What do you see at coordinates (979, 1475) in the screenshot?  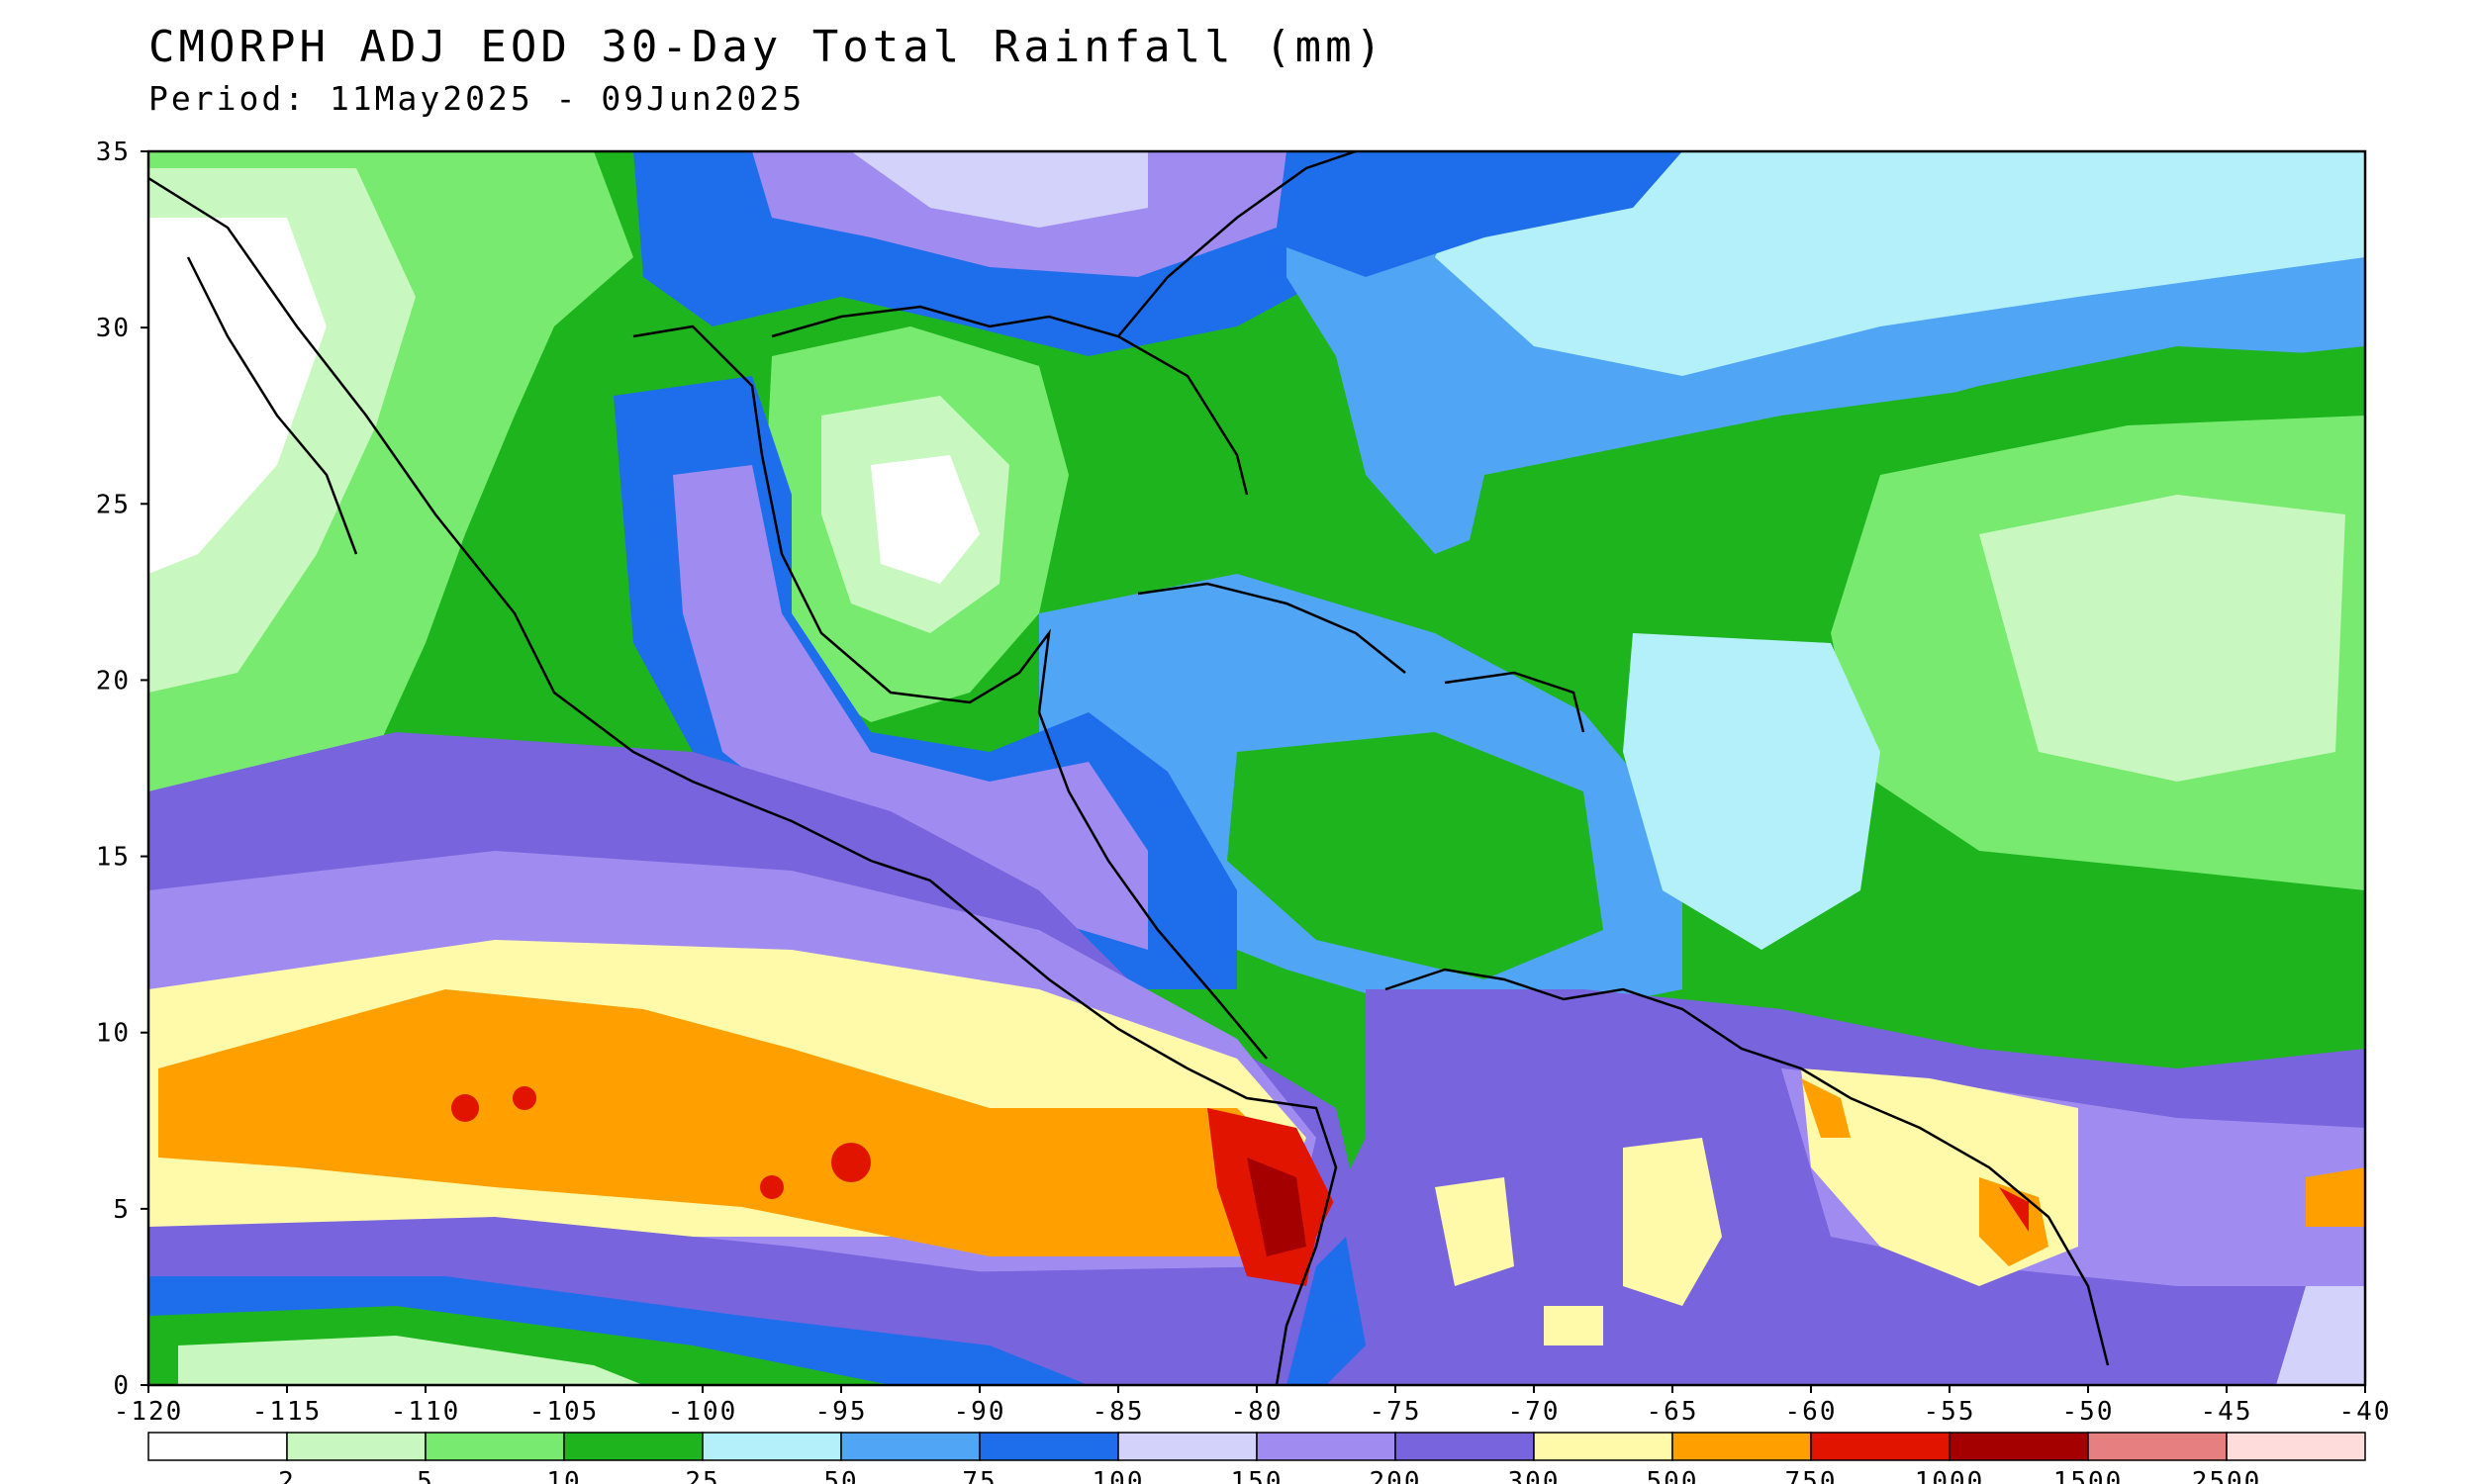 I see `colorbar-label: 75` at bounding box center [979, 1475].